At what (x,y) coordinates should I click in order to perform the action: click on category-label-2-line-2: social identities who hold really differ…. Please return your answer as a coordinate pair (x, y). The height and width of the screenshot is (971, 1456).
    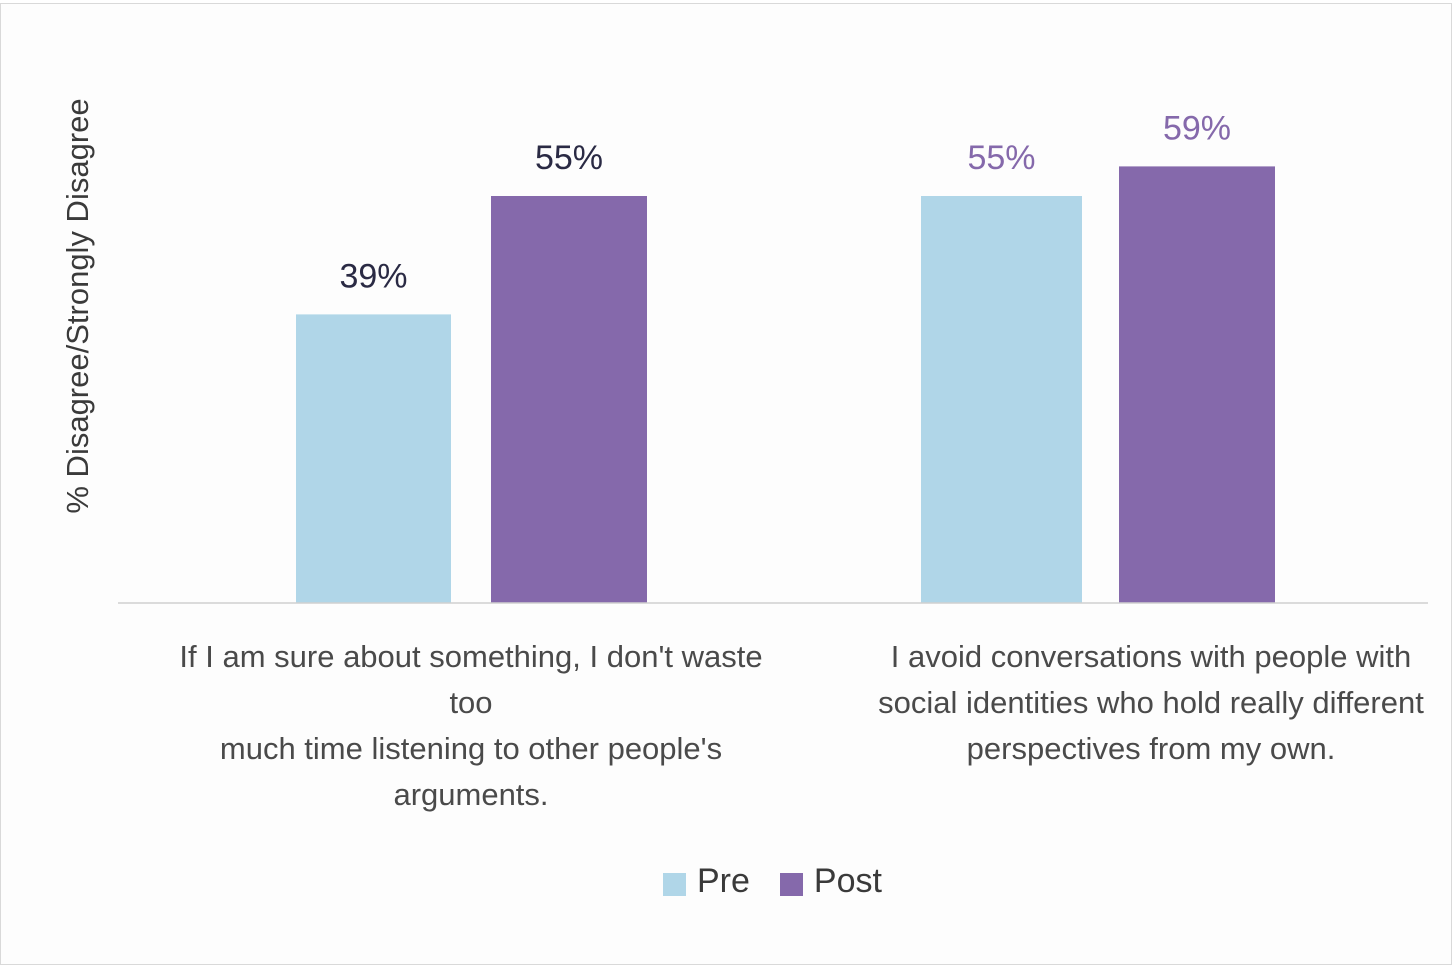
    Looking at the image, I should click on (1151, 702).